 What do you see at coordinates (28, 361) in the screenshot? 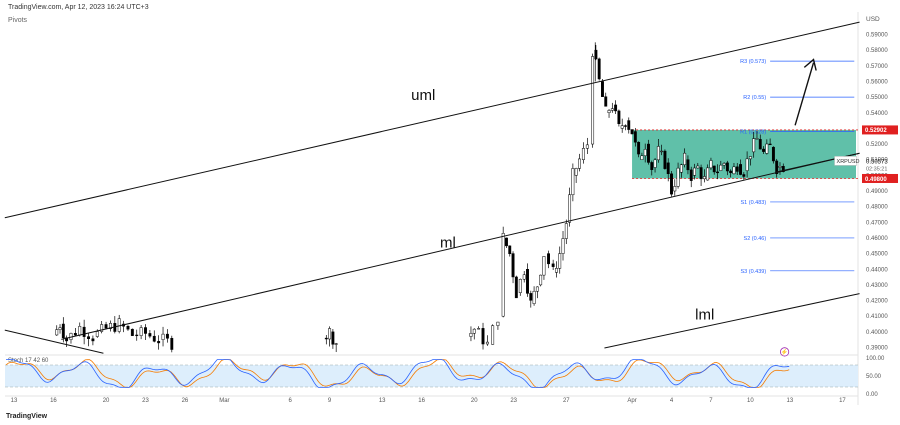
I see `stoch-label: Stoch 17 42 60` at bounding box center [28, 361].